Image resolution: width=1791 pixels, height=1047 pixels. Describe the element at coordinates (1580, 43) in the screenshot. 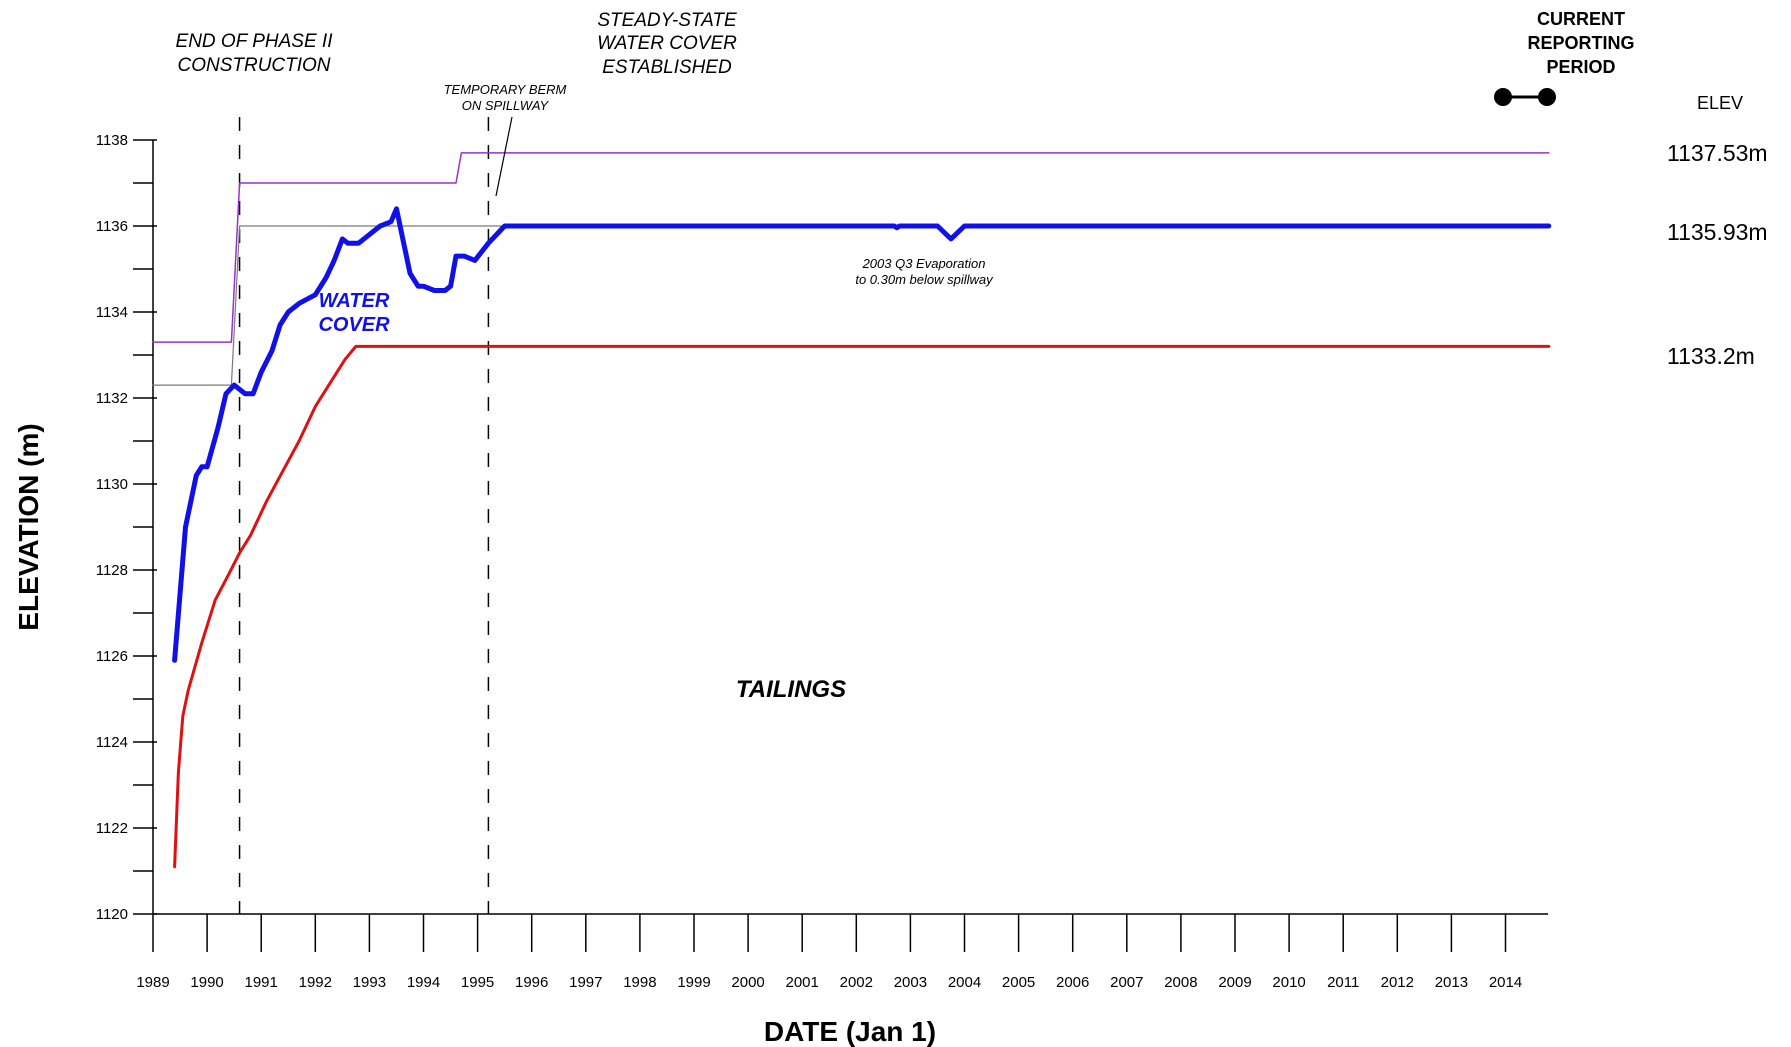

I see `current-period-label-2: REPORTING` at that location.